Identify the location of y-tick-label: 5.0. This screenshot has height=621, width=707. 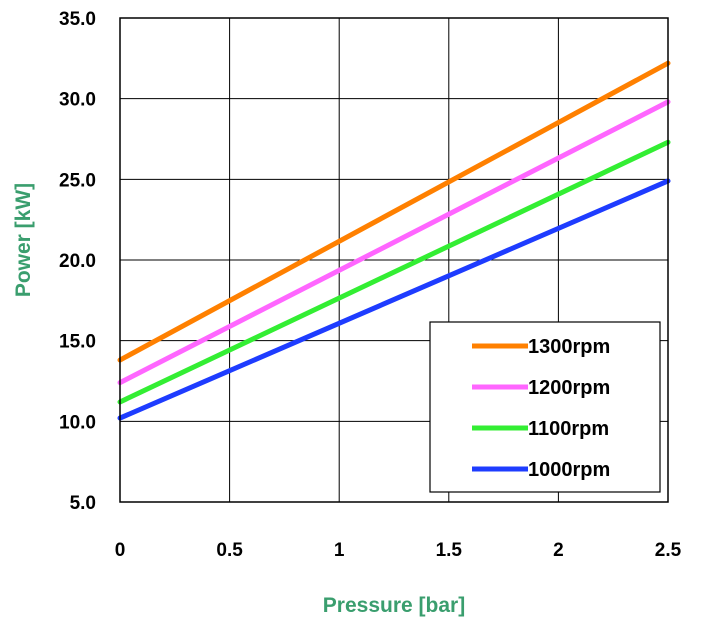
(83, 503).